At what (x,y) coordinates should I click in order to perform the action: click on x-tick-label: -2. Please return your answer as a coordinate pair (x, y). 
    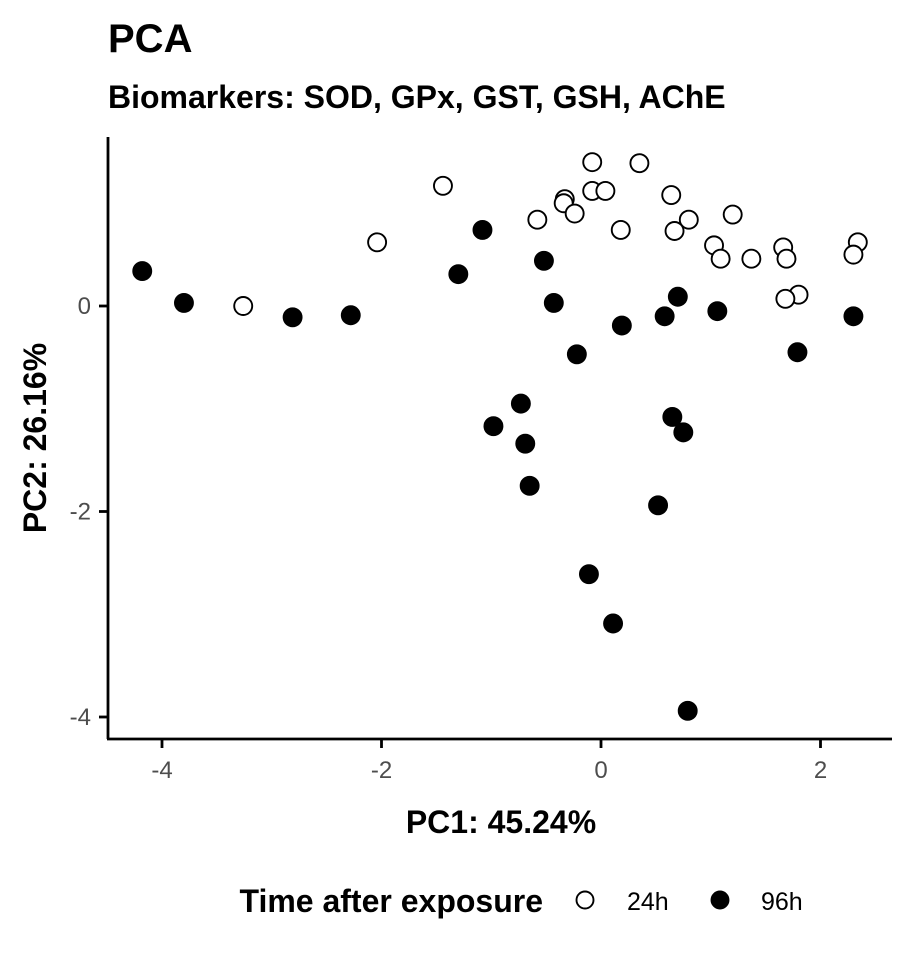
    Looking at the image, I should click on (381, 770).